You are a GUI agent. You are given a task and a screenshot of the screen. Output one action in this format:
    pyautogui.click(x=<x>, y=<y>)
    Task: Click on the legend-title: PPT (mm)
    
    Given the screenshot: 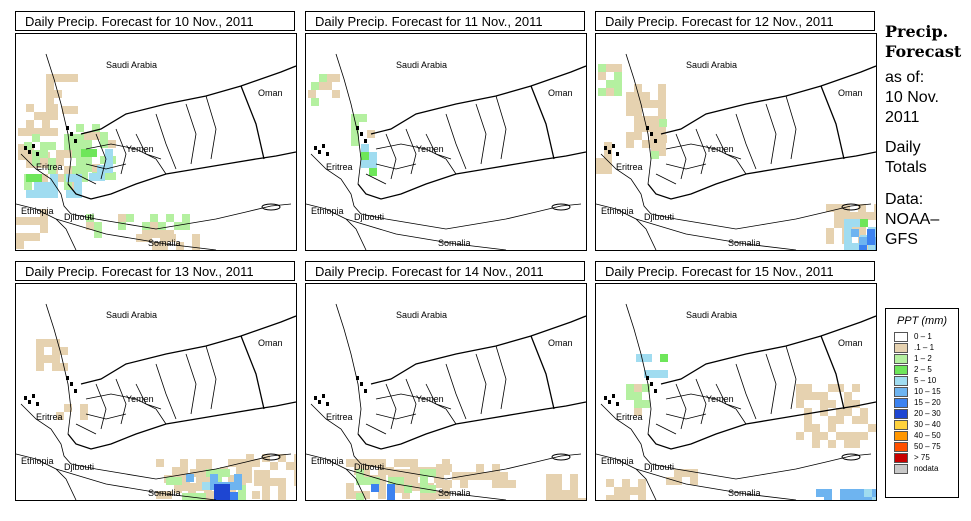 What is the action you would take?
    pyautogui.click(x=922, y=321)
    